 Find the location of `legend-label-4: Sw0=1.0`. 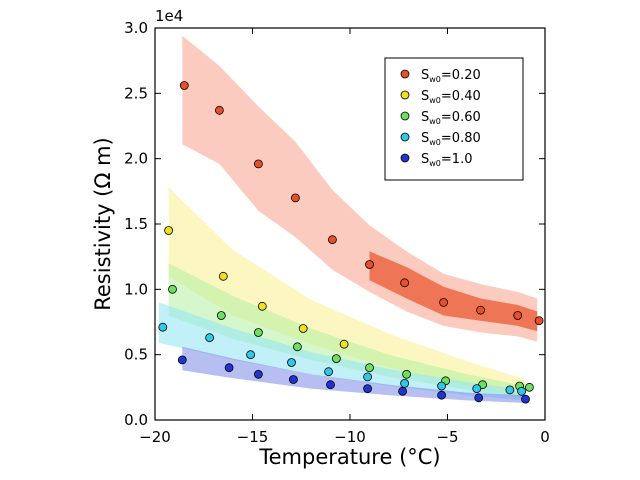

legend-label-4: Sw0=1.0 is located at coordinates (446, 160).